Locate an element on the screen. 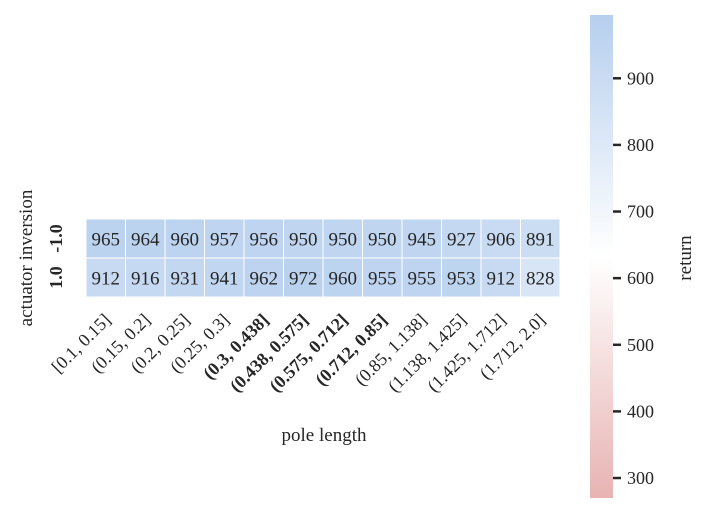 Image resolution: width=714 pixels, height=522 pixels. cell-value-label: 962 is located at coordinates (264, 279).